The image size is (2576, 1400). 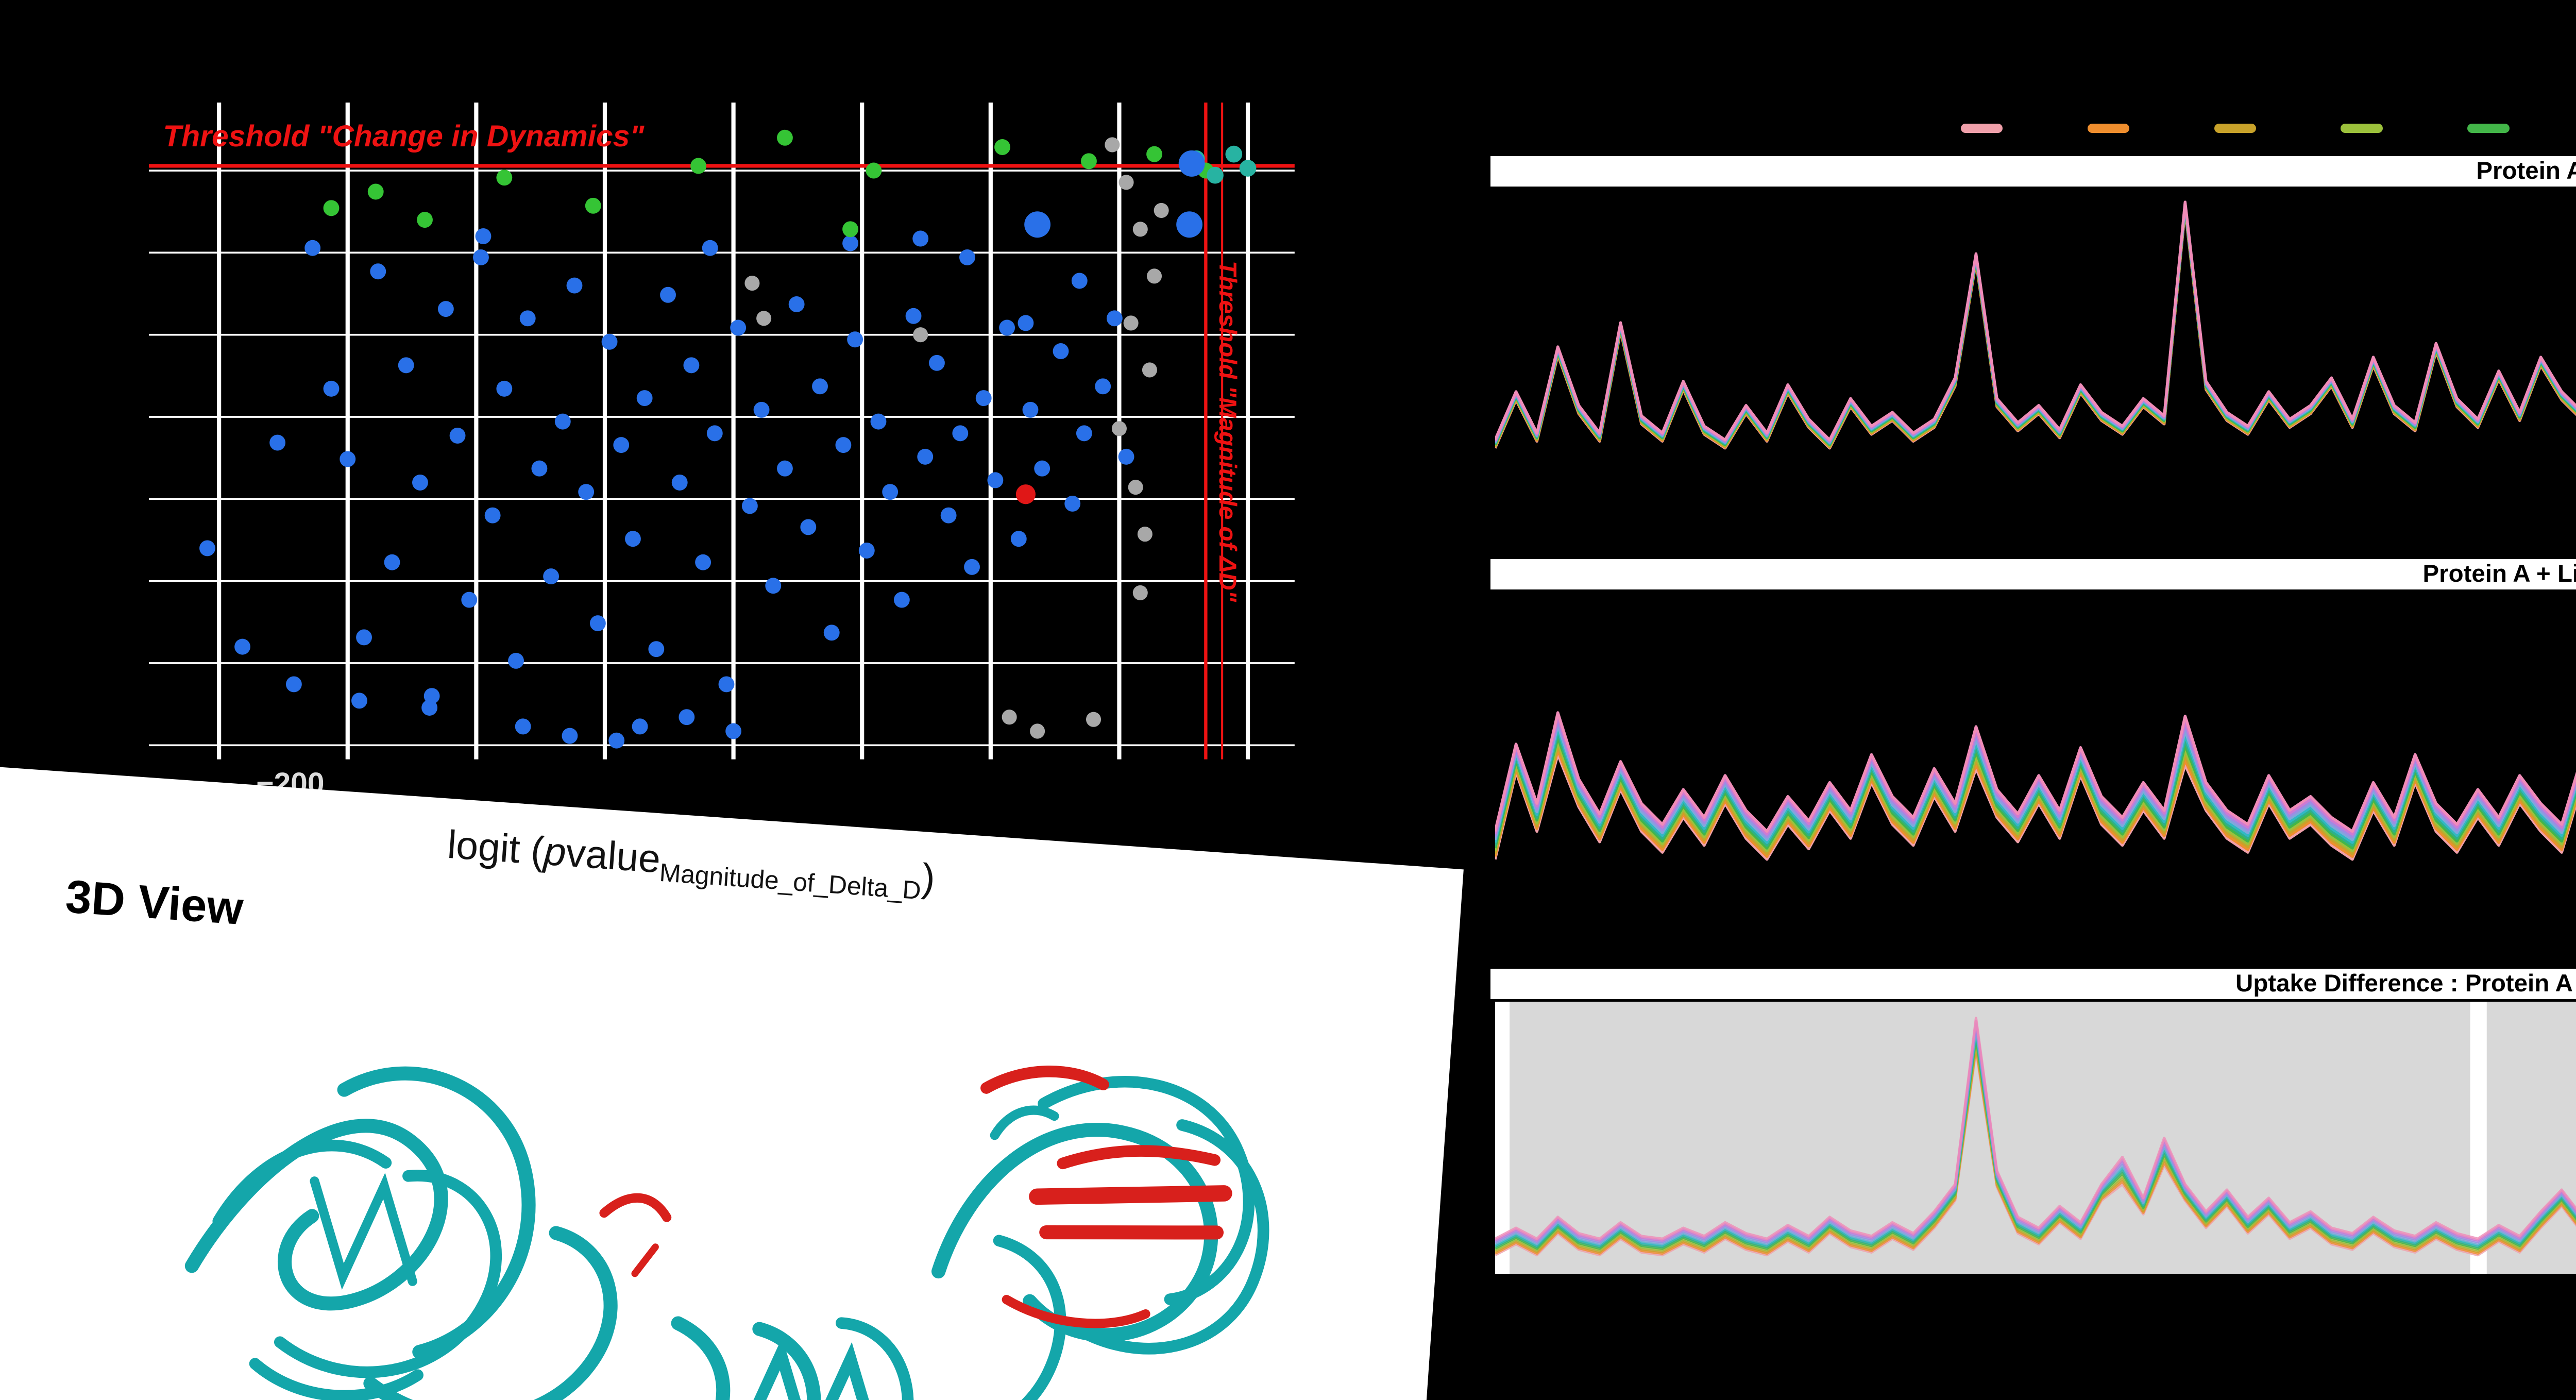 I want to click on uptake-chart-protein-a-ligand, so click(x=2035, y=776).